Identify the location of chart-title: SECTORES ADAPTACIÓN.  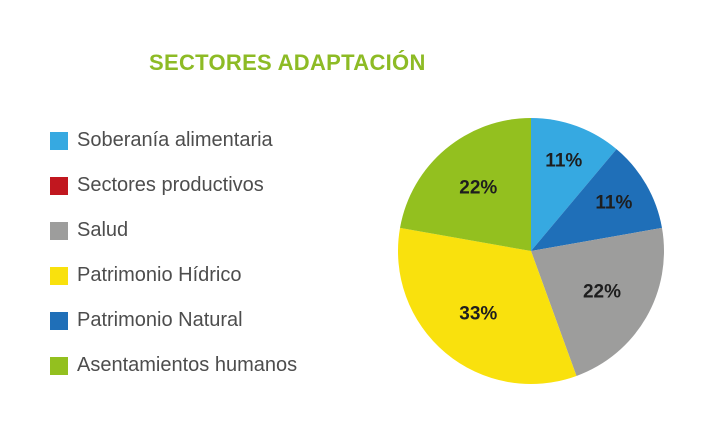
(287, 62).